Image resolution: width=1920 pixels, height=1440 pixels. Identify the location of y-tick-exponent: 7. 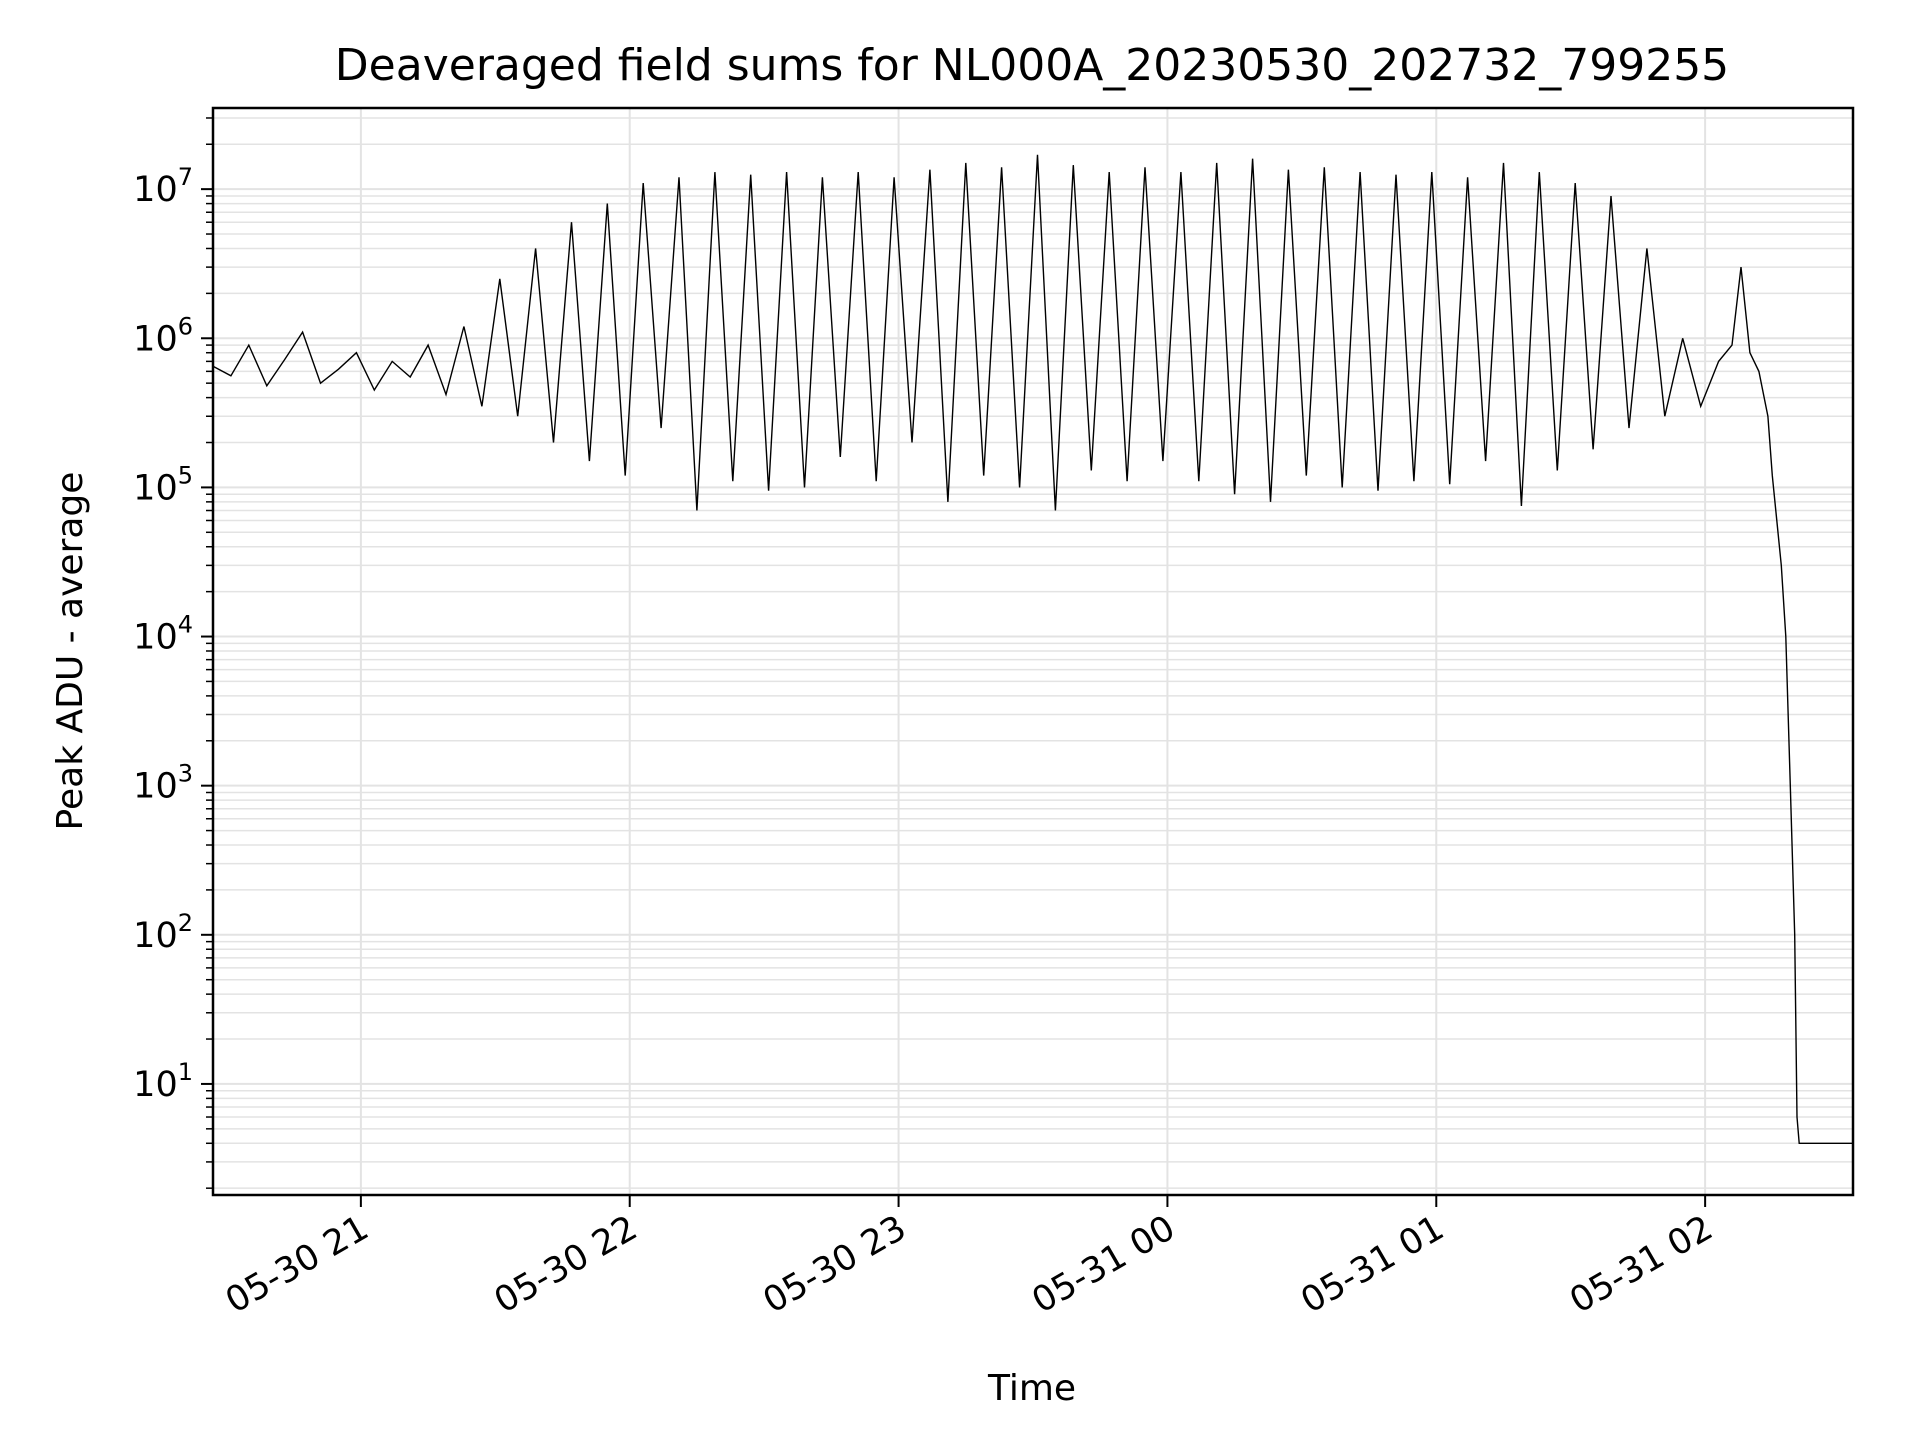
(185, 177).